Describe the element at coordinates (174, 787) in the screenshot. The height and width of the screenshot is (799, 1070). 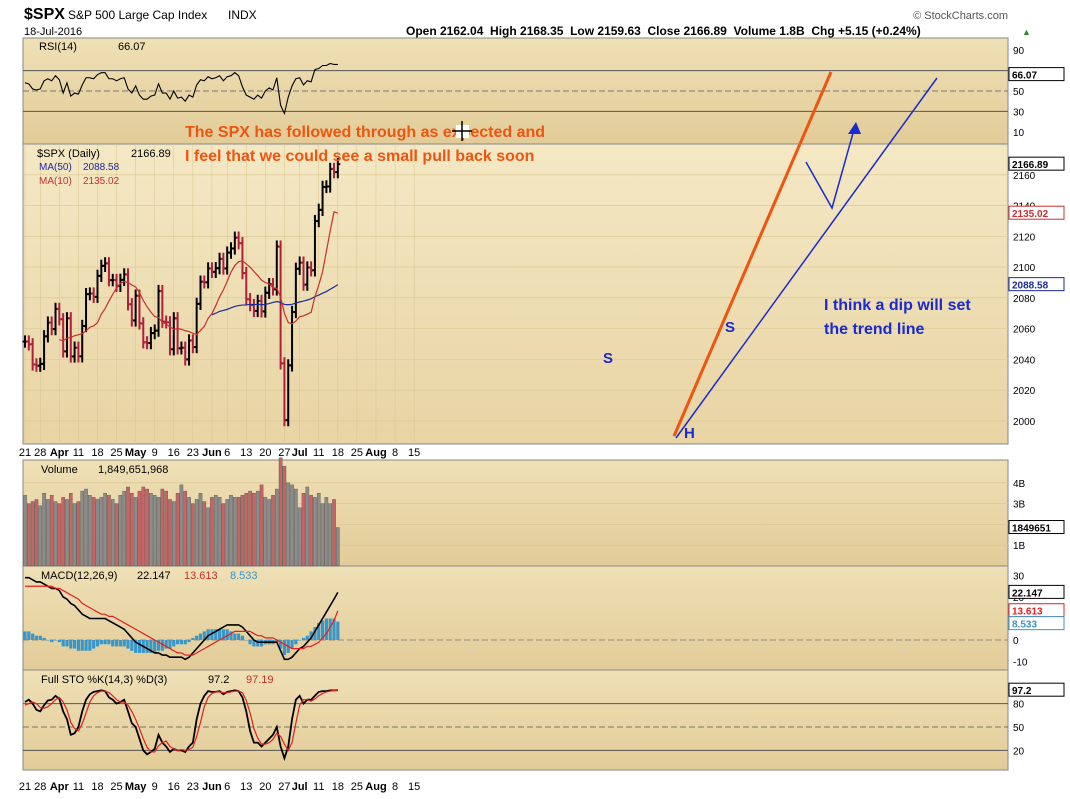
I see `x-tick-label-lower: 16` at that location.